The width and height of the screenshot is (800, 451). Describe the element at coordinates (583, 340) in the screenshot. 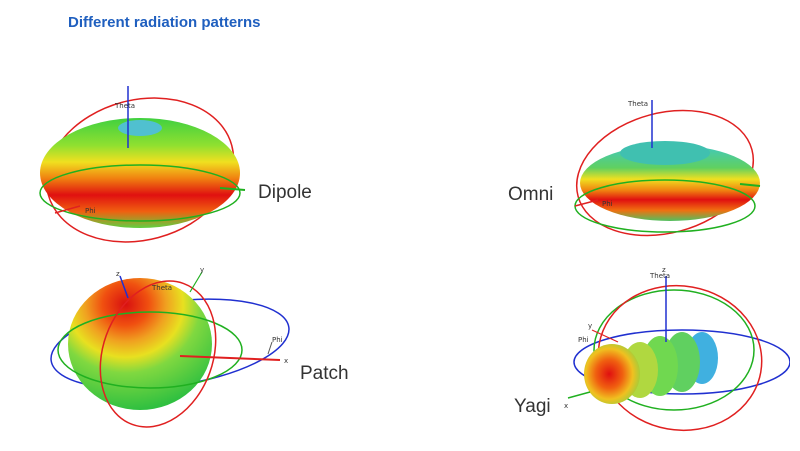

I see `yagi-phi-label: Phi` at that location.